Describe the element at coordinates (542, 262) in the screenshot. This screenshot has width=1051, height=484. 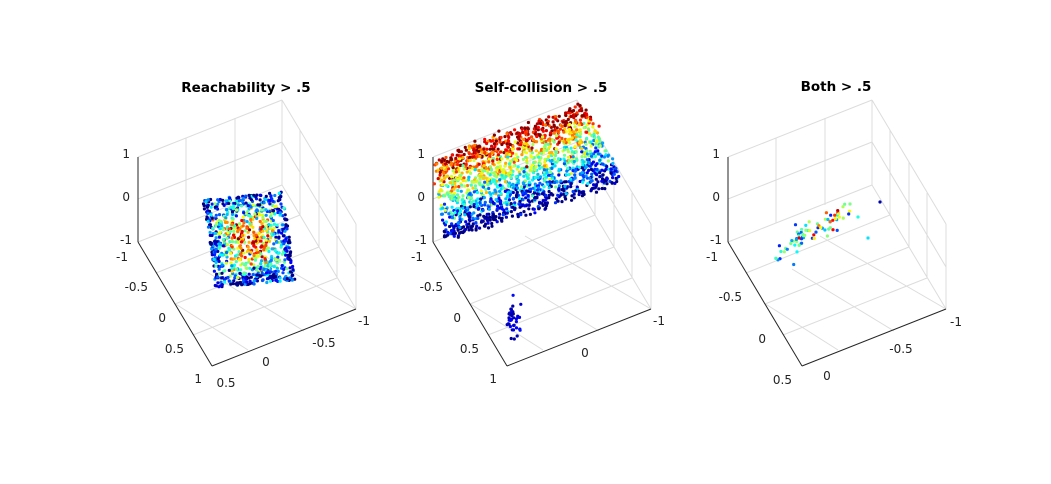
I see `axis-box` at that location.